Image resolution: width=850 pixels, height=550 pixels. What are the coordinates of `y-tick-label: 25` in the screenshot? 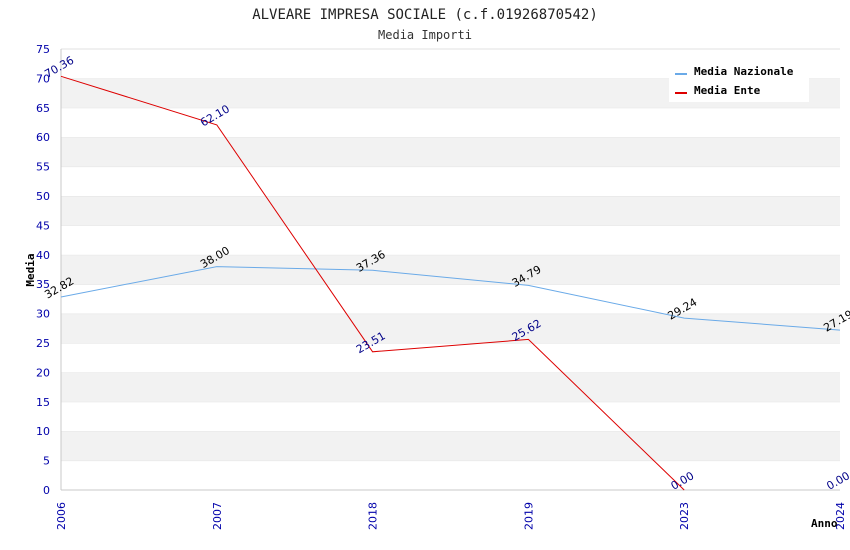 It's located at (43, 343).